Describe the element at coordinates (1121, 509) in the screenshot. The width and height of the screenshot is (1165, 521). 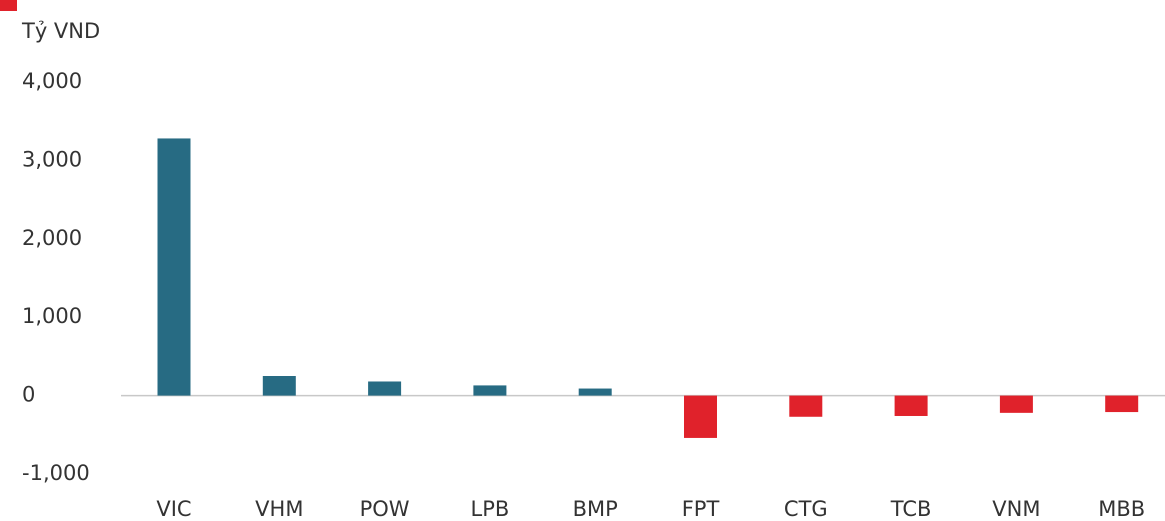
I see `x-tick-label: MBB` at that location.